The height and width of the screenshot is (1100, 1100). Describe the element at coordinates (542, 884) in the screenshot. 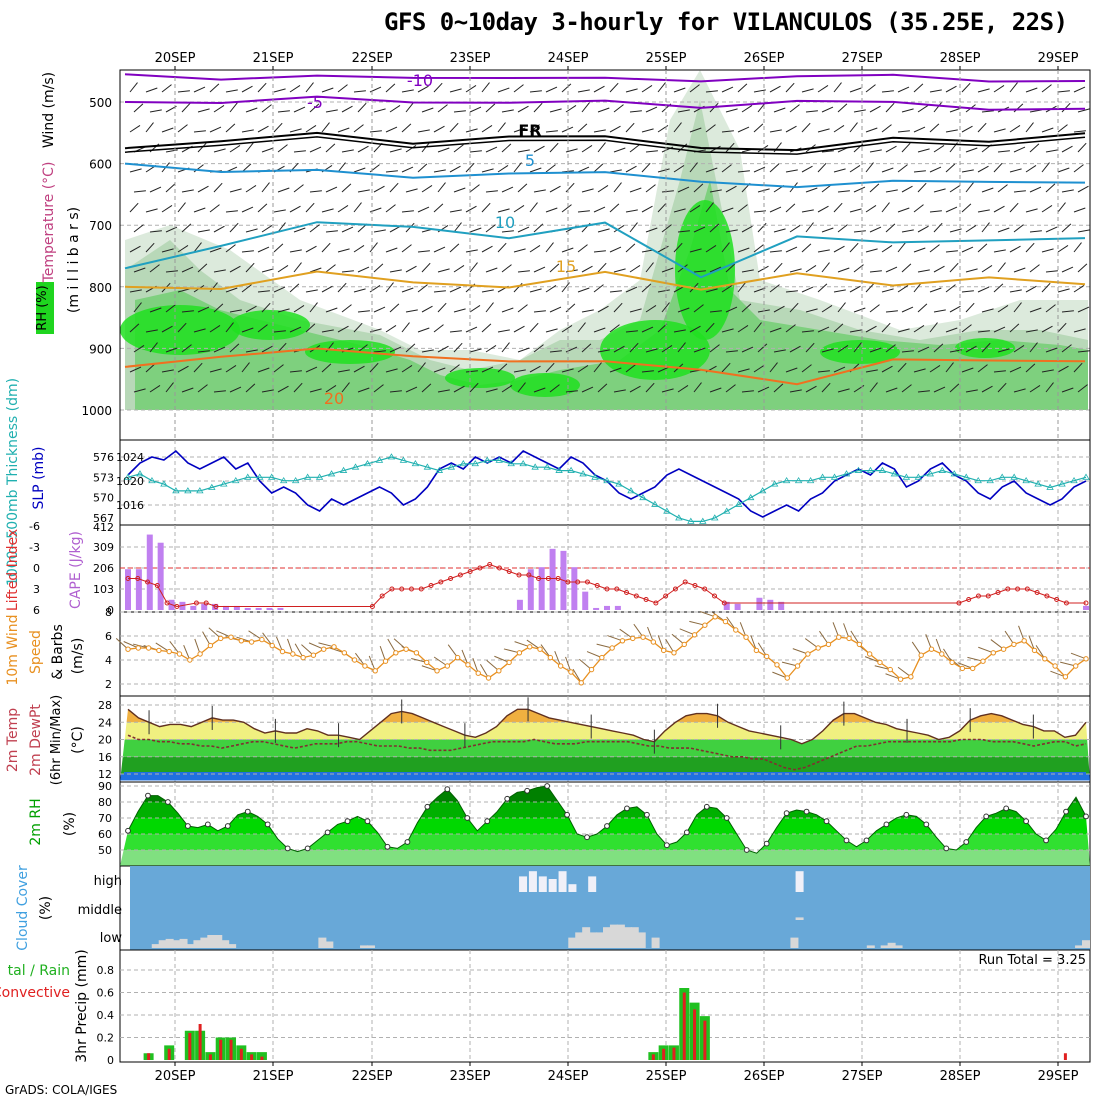

I see `cloud-bar-high` at that location.